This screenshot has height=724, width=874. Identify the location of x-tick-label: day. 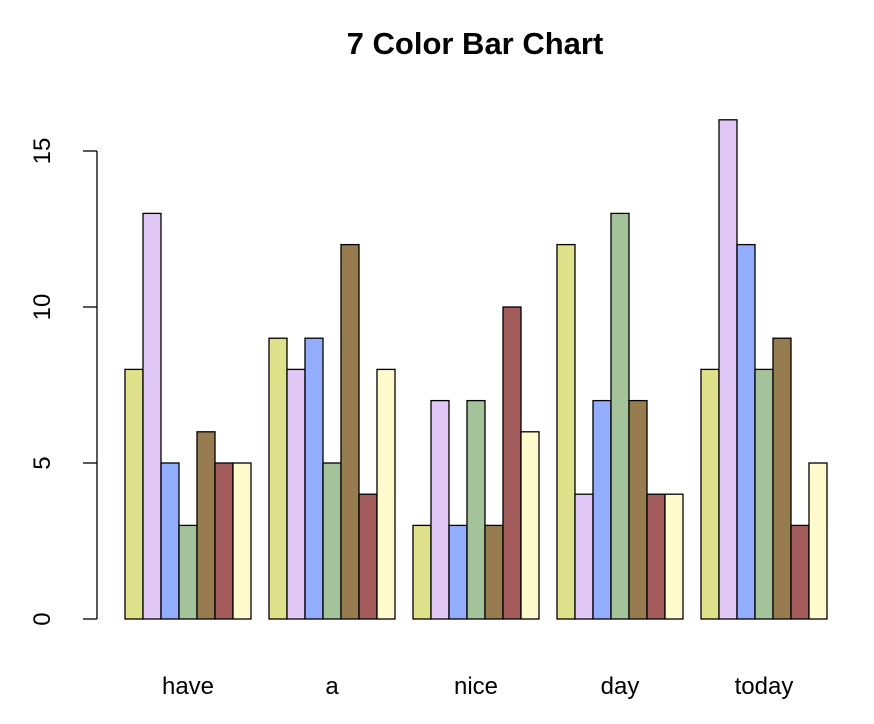
(620, 686).